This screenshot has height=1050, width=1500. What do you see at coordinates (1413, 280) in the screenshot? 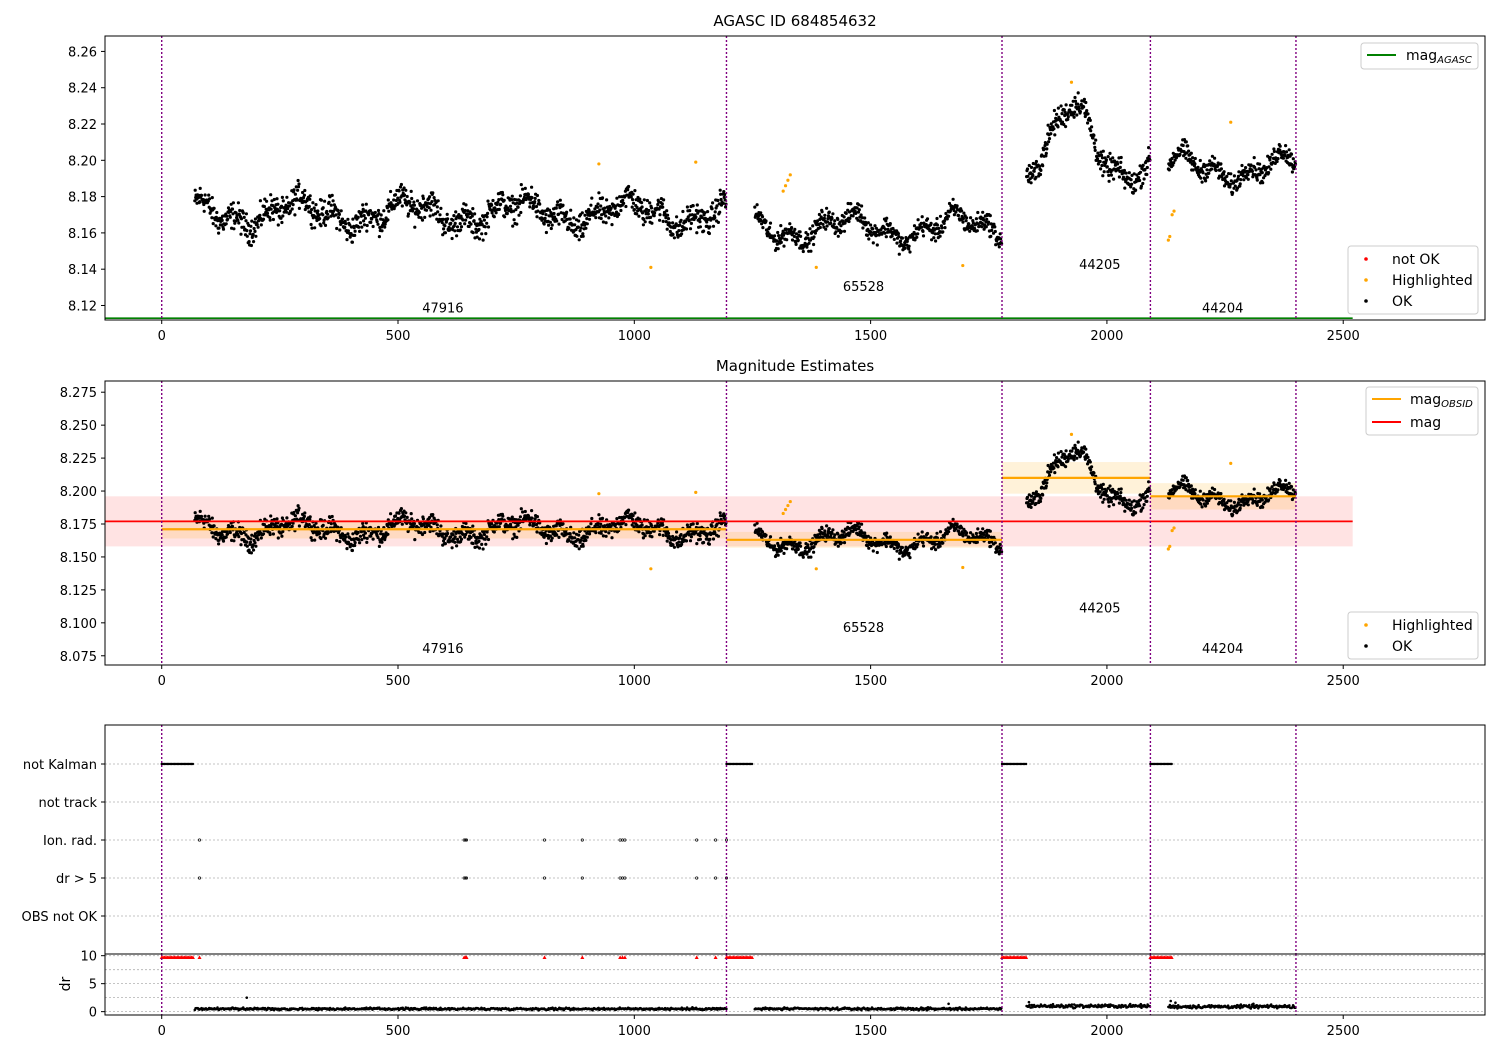
I see `panel-1-legend-points: not OK Highlighted OK` at bounding box center [1413, 280].